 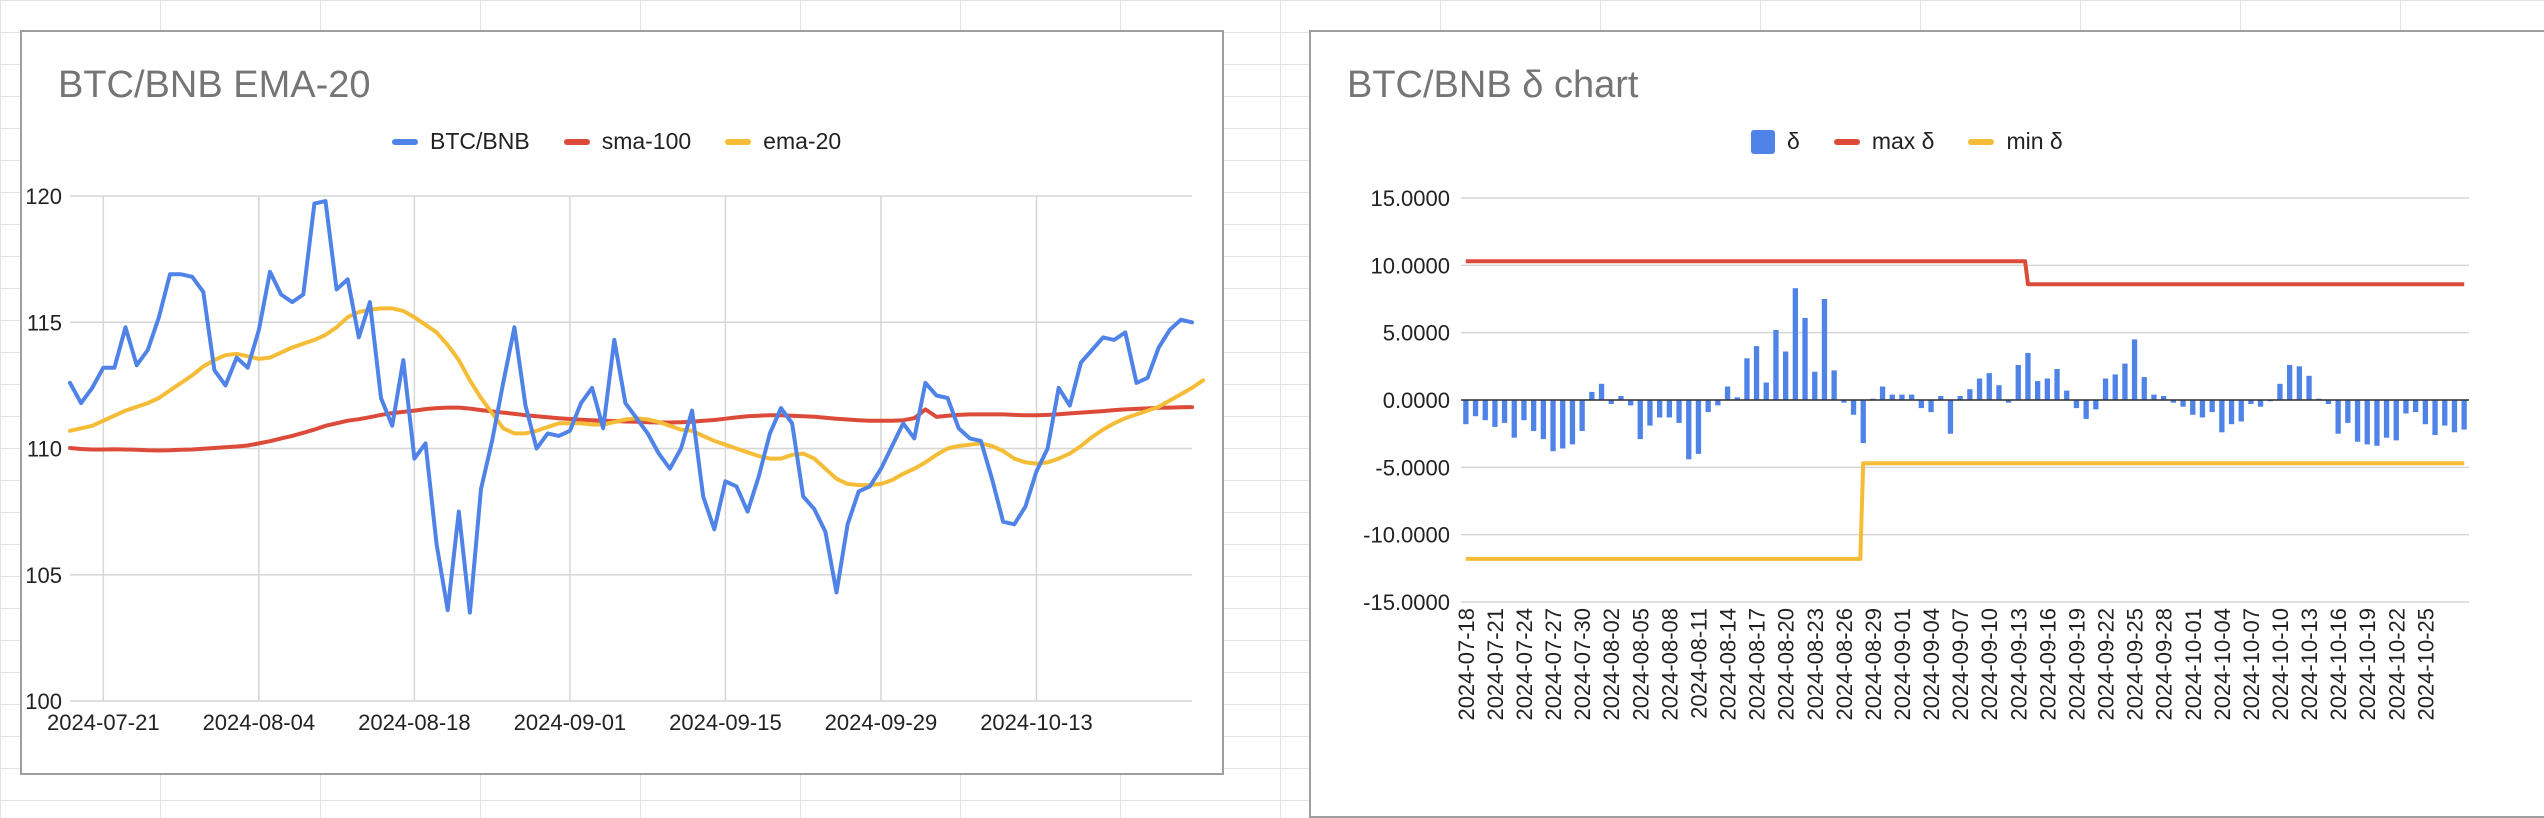 What do you see at coordinates (2077, 664) in the screenshot?
I see `x-tick-label: 2024-09-19` at bounding box center [2077, 664].